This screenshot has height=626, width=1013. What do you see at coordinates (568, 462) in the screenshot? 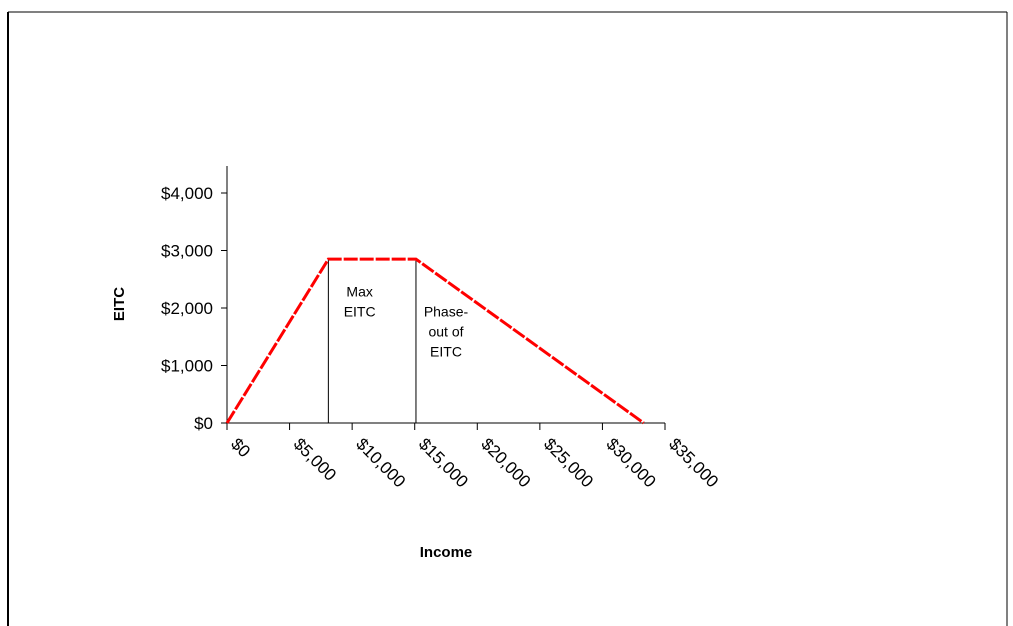
I see `x-tick-label: $25,000` at bounding box center [568, 462].